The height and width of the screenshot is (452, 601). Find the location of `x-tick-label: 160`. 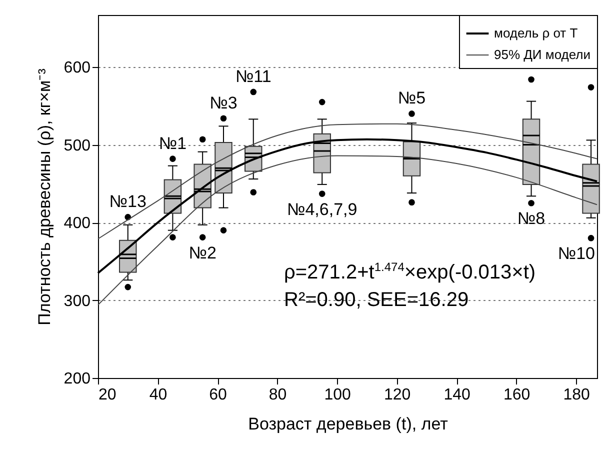

x-tick-label: 160 is located at coordinates (516, 395).